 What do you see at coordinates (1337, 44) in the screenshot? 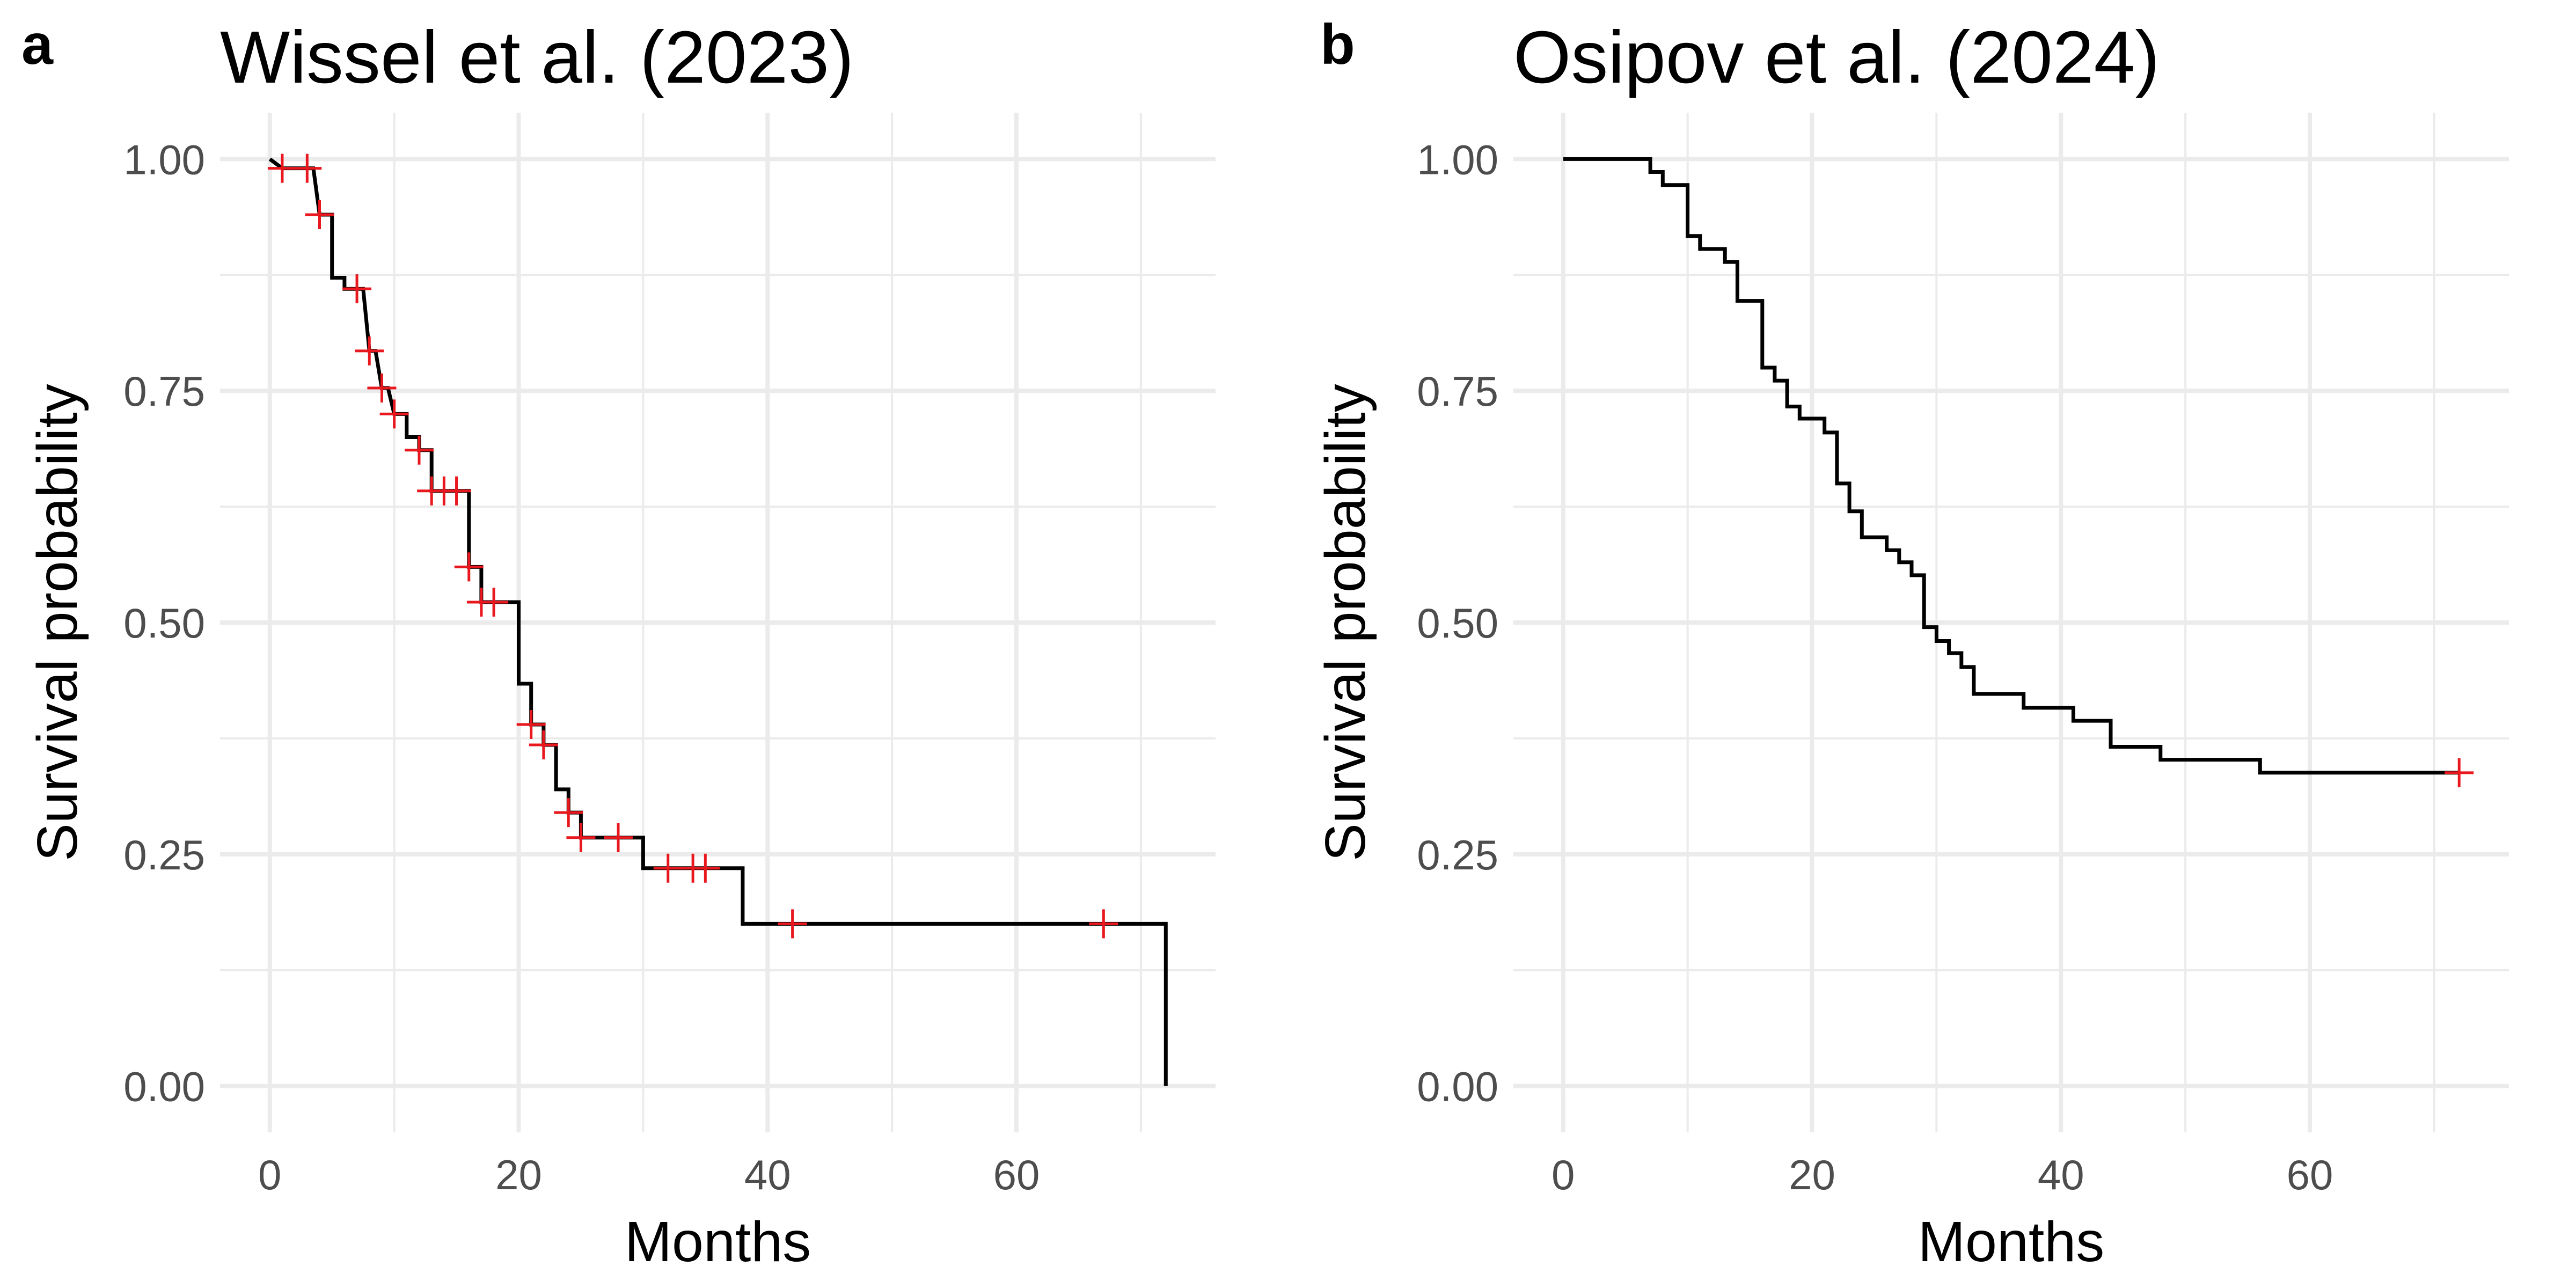
I see `panel-label-b: b` at bounding box center [1337, 44].